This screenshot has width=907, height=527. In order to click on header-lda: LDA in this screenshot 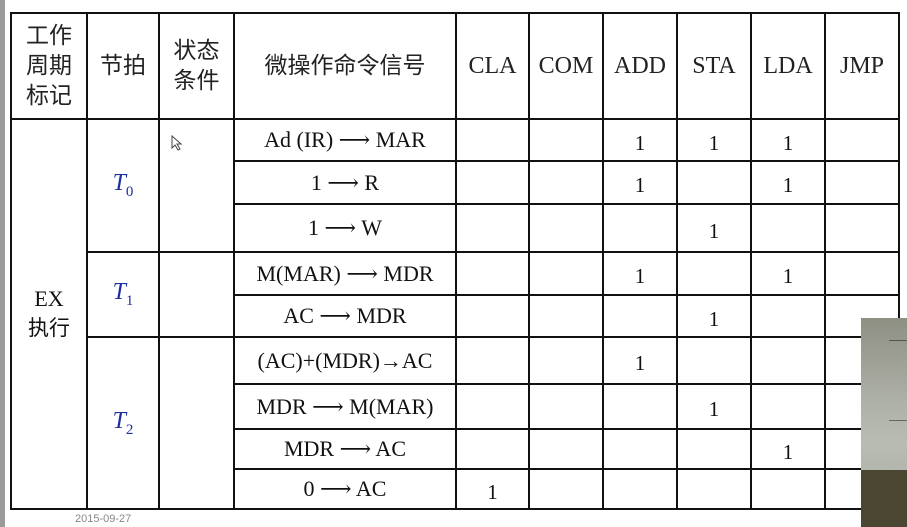, I will do `click(788, 66)`.